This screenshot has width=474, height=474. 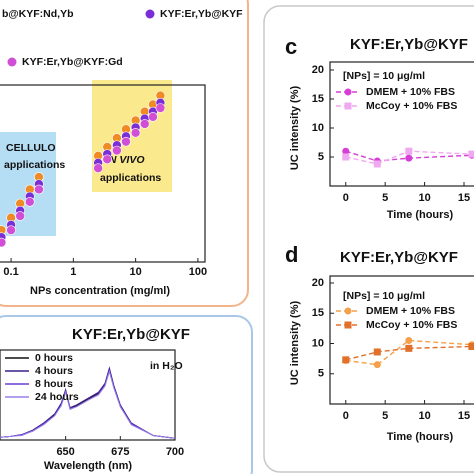 What do you see at coordinates (166, 366) in the screenshot?
I see `annotation: in H₂O` at bounding box center [166, 366].